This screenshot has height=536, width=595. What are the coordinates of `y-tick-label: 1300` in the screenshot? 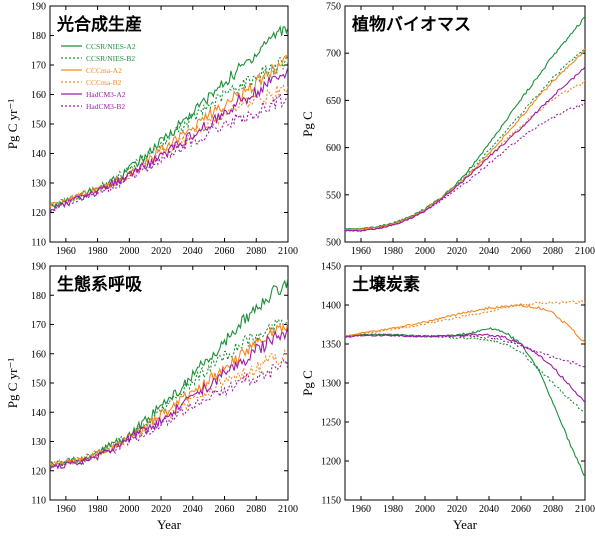 It's located at (331, 384).